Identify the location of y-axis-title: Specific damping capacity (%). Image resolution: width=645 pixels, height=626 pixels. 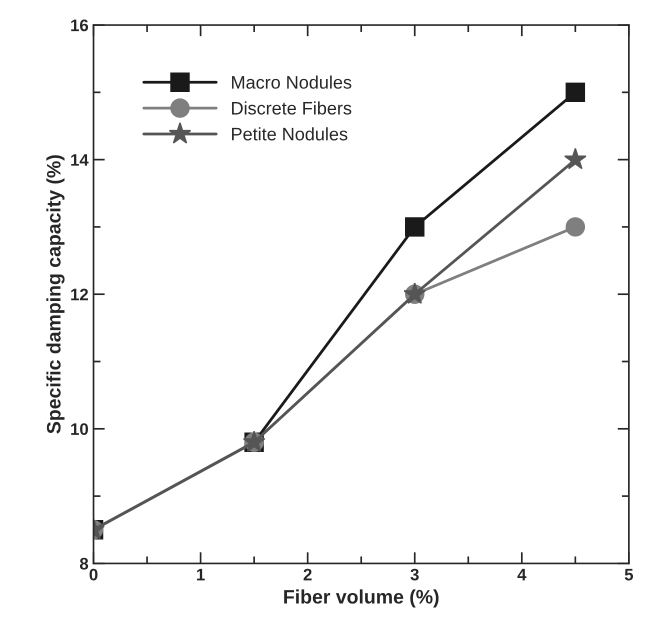
(55, 294).